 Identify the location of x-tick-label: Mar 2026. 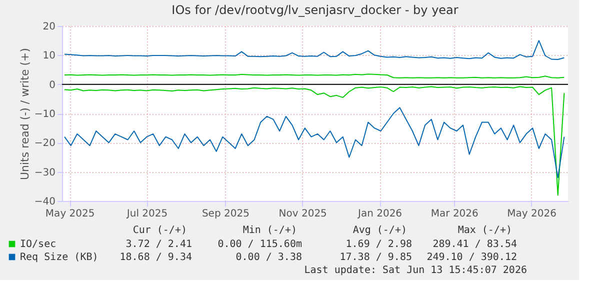
(454, 214).